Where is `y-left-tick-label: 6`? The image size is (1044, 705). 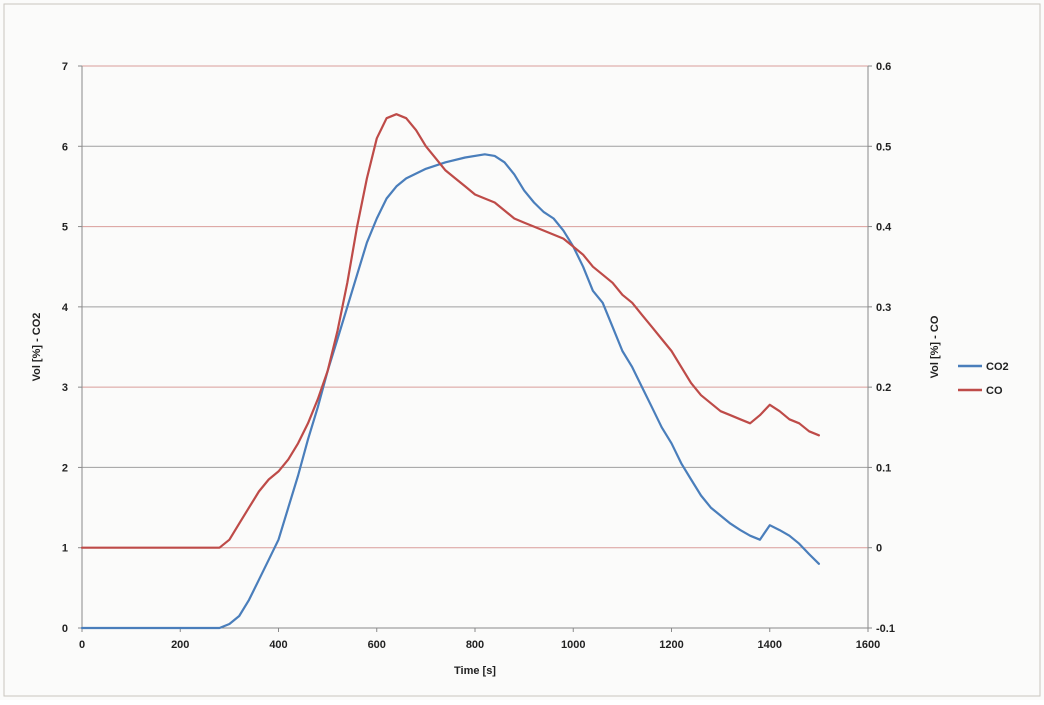 y-left-tick-label: 6 is located at coordinates (65, 147).